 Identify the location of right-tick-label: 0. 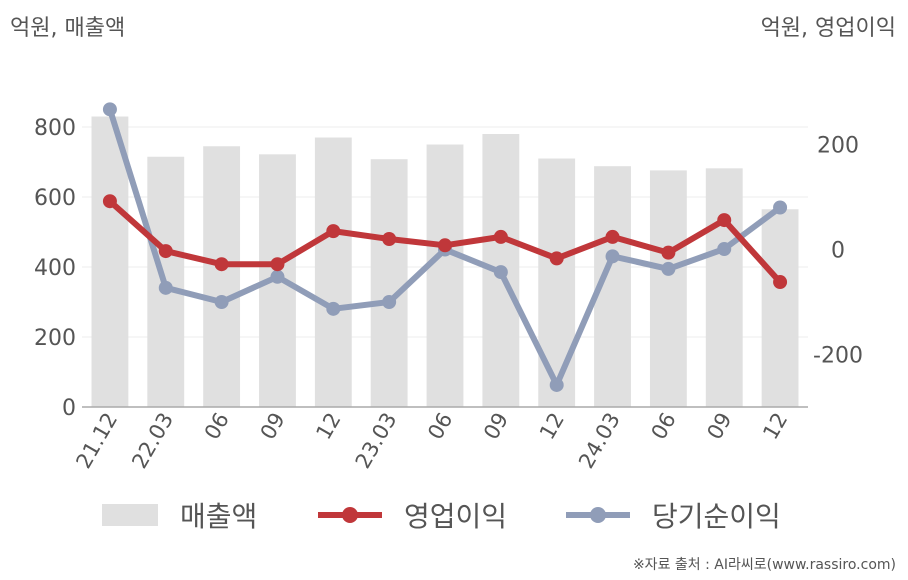
(838, 251).